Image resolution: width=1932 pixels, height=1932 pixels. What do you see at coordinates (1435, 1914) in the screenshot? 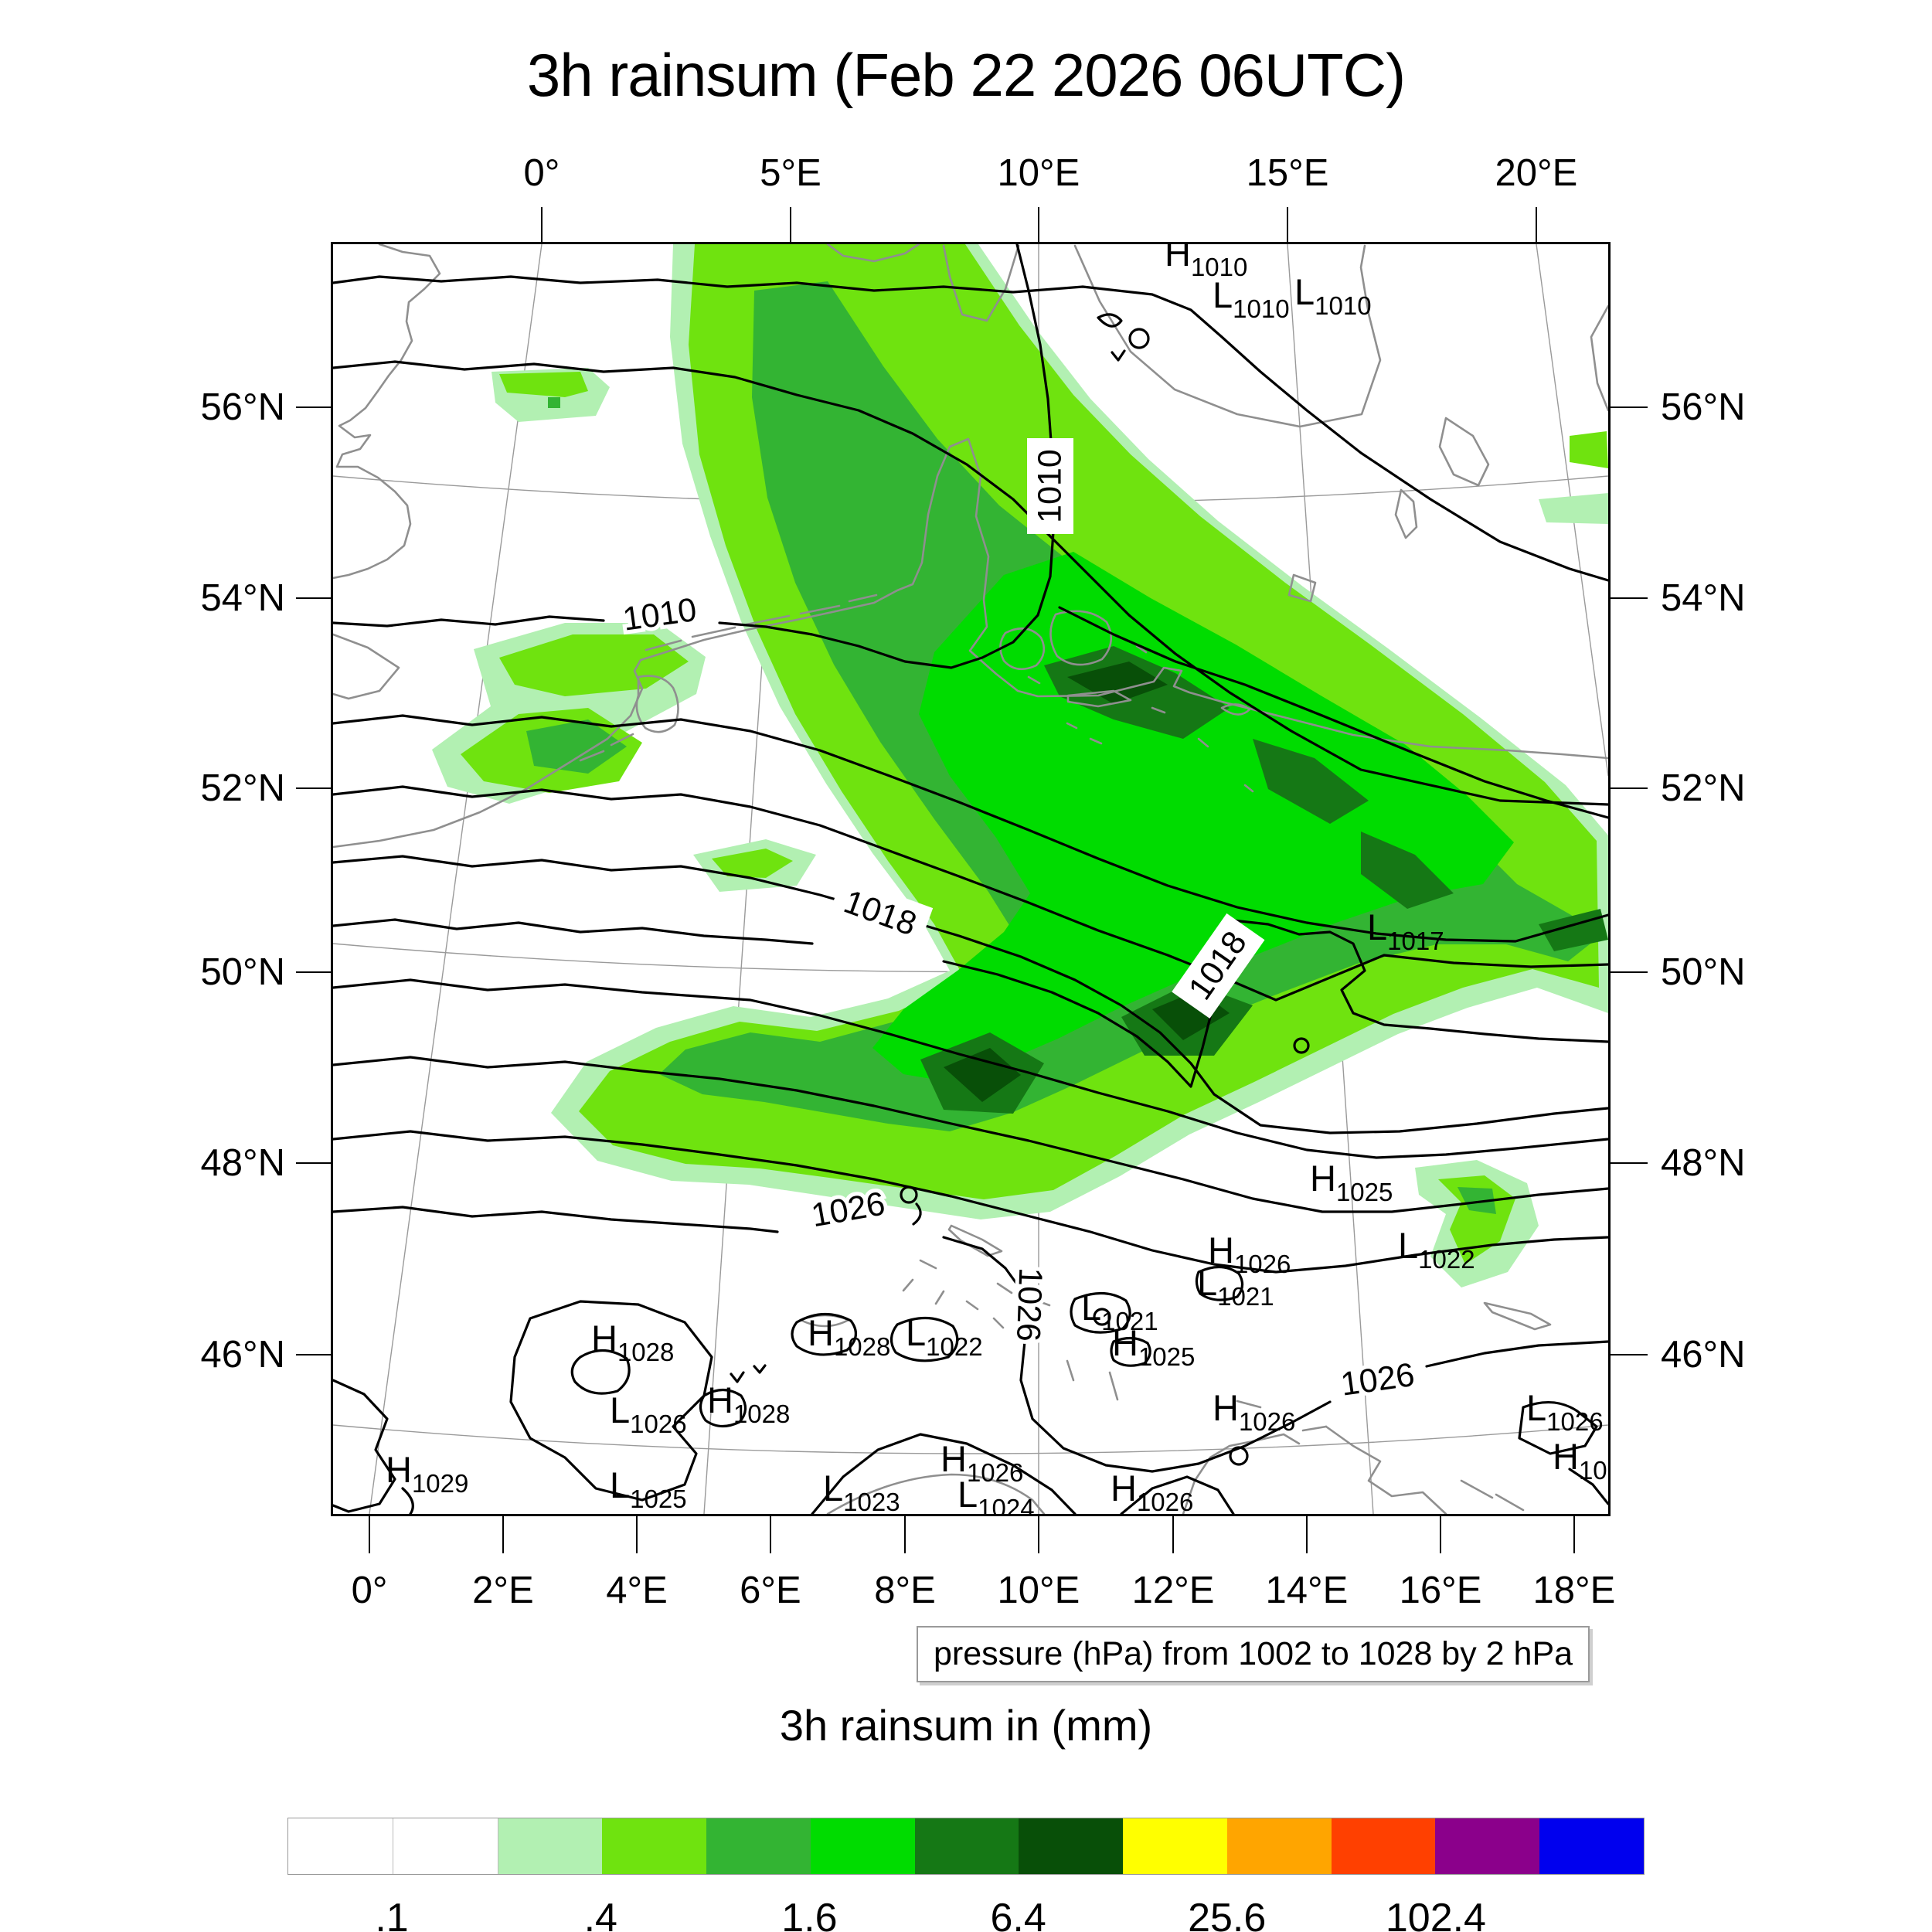
I see `colorbar-tick-label: 102.4` at bounding box center [1435, 1914].